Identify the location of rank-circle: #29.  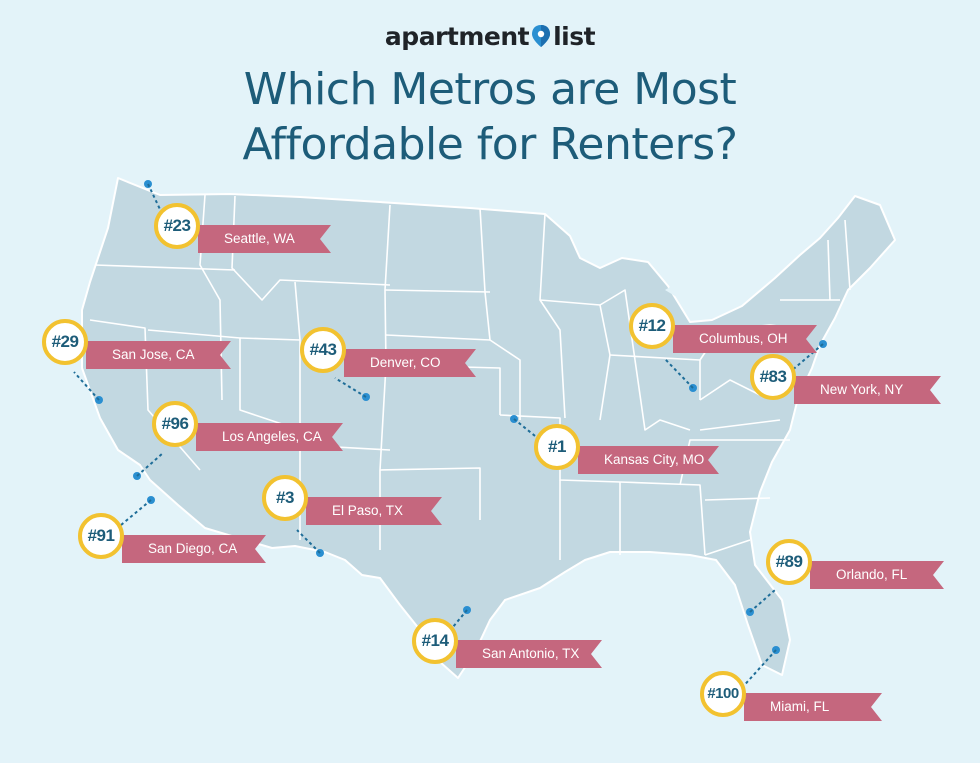
(65, 342).